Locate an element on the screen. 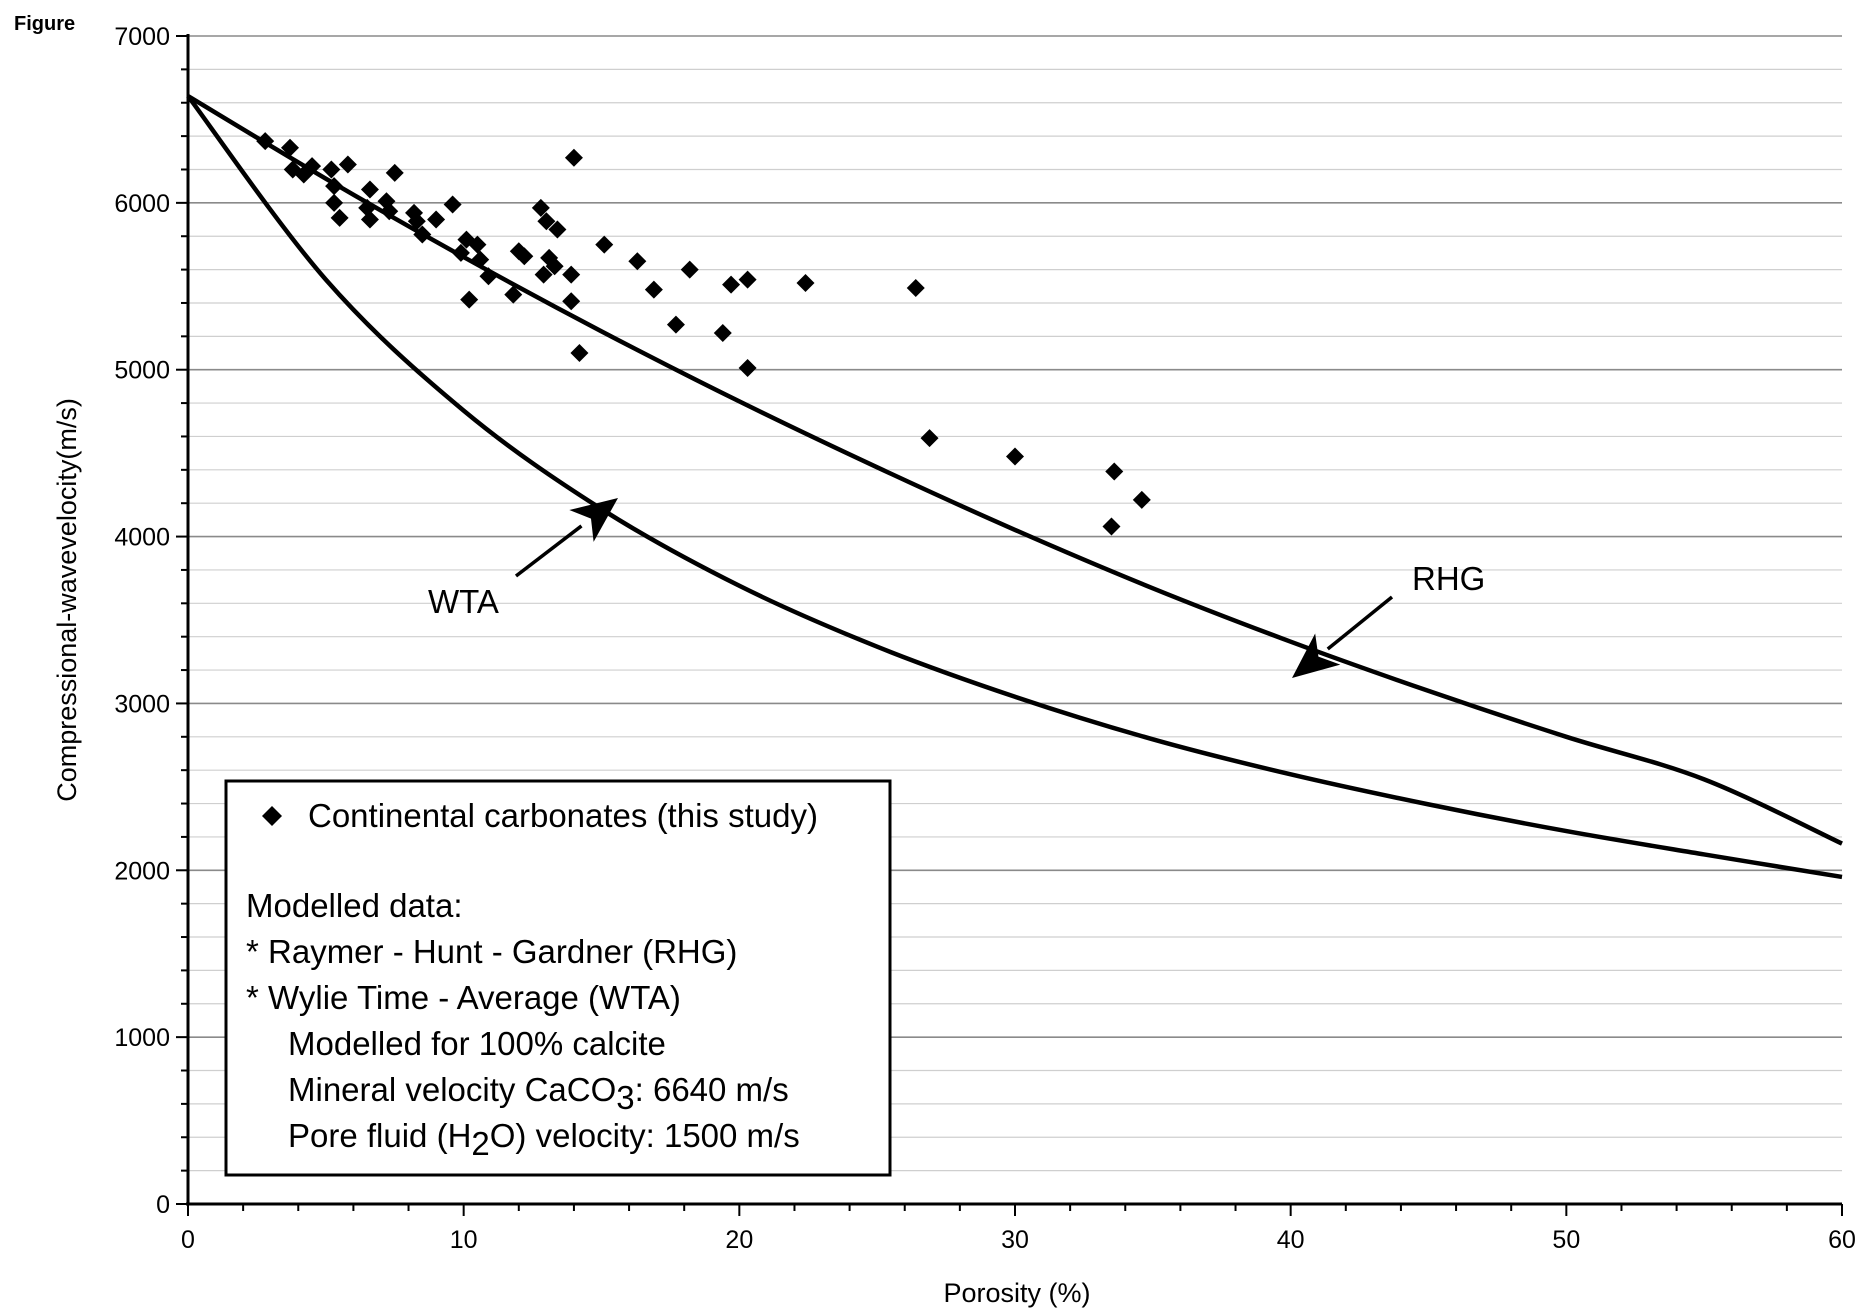  subscript: 3 is located at coordinates (625, 1097).